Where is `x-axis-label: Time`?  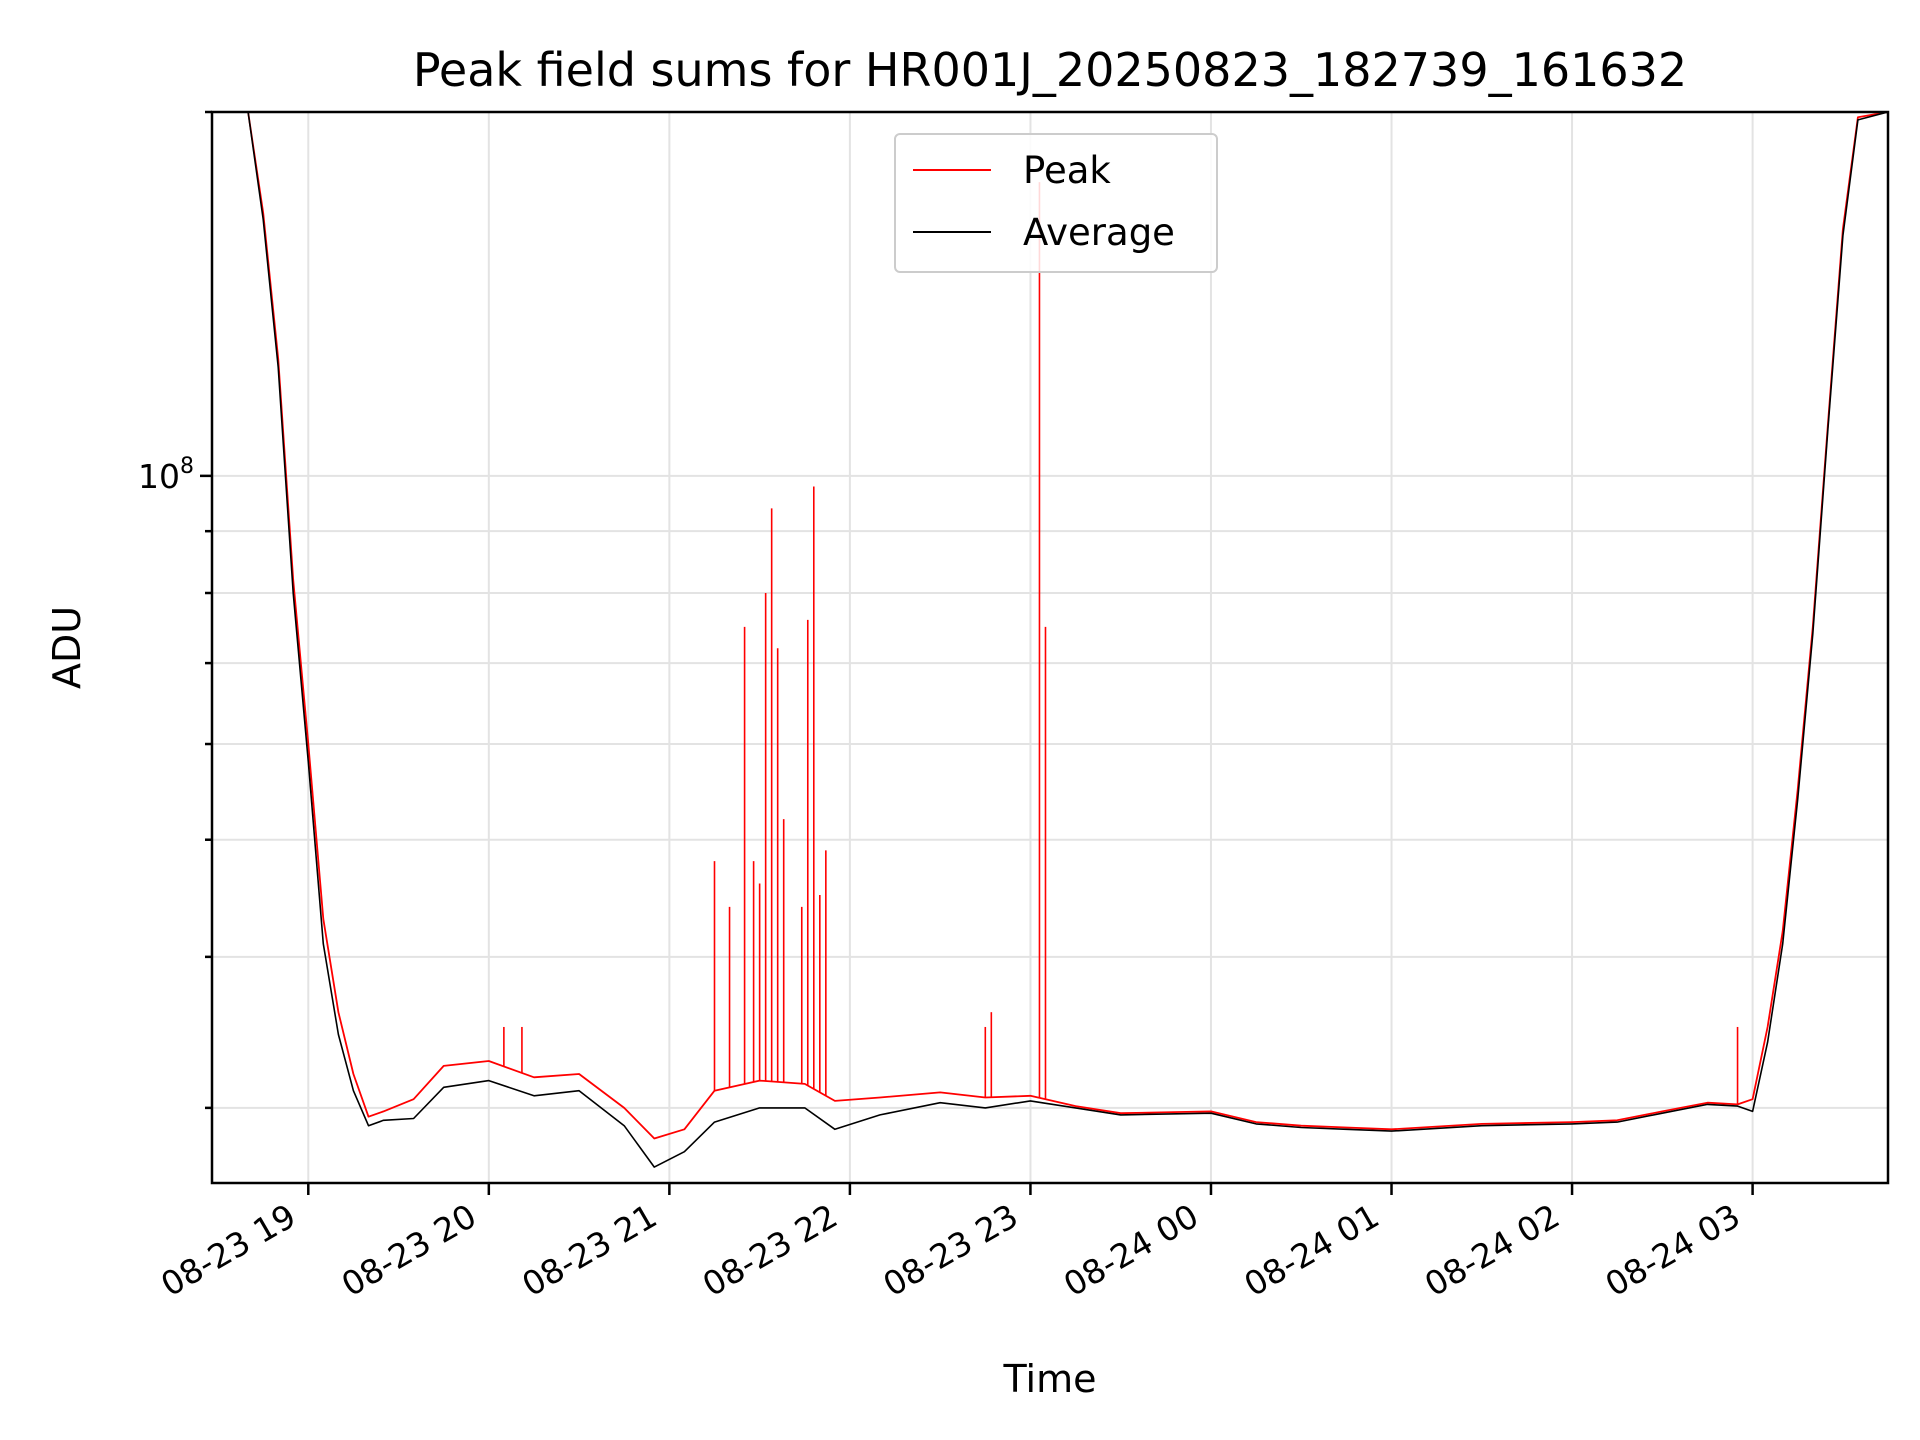
x-axis-label: Time is located at coordinates (1050, 1379).